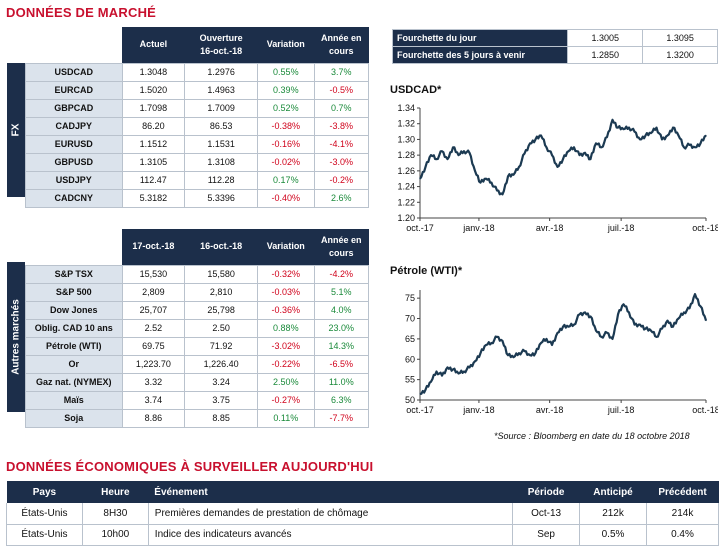 This screenshot has width=726, height=558. What do you see at coordinates (286, 108) in the screenshot?
I see `fx-variation: 0.52%` at bounding box center [286, 108].